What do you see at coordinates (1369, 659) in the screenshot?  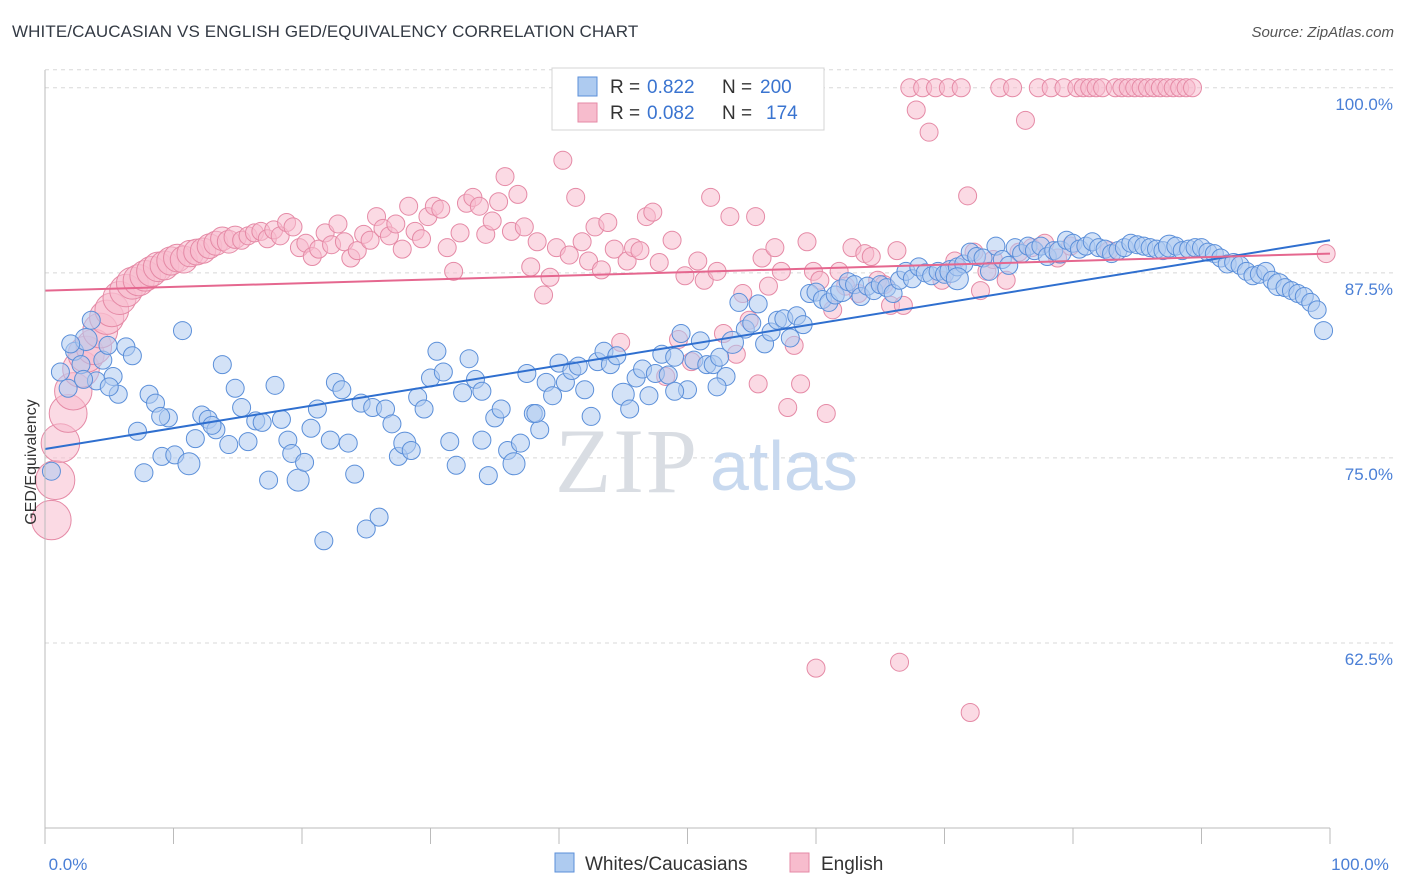 I see `y-tick-label: 62.5%` at bounding box center [1369, 659].